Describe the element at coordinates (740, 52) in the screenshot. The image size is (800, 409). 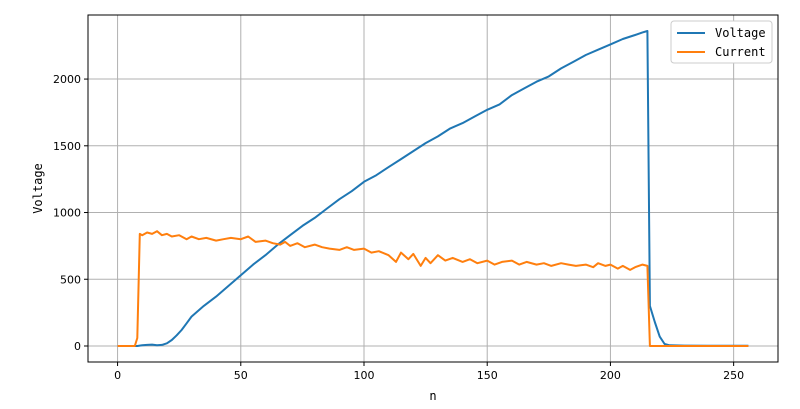
I see `legend-label-current: Current` at that location.